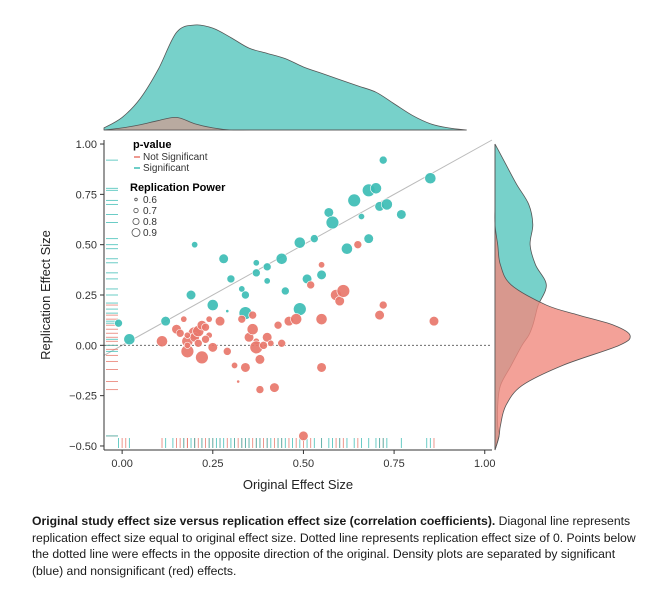 The width and height of the screenshot is (649, 599). I want to click on y-tick-label: 0.00, so click(86, 346).